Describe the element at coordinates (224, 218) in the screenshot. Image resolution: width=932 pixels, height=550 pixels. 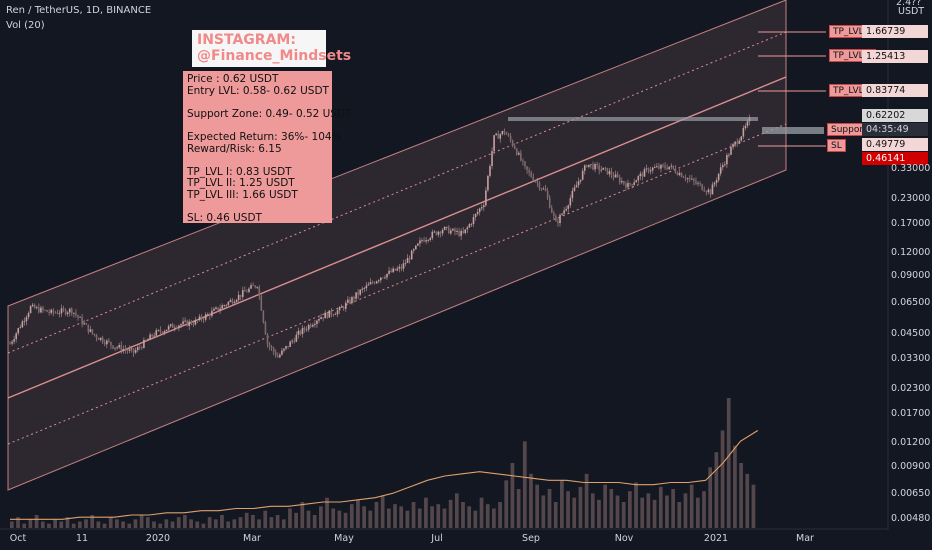
I see `info-line: SL: 0.46 USDT` at that location.